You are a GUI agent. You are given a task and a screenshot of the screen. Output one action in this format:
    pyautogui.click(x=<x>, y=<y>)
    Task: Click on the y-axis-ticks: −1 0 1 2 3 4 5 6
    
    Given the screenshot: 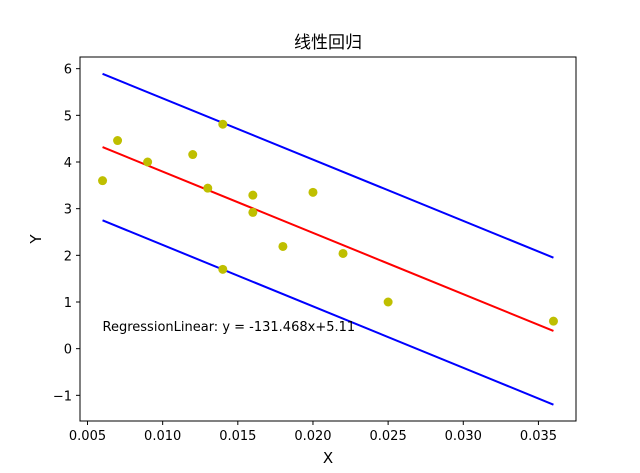 What is the action you would take?
    pyautogui.click(x=66, y=233)
    